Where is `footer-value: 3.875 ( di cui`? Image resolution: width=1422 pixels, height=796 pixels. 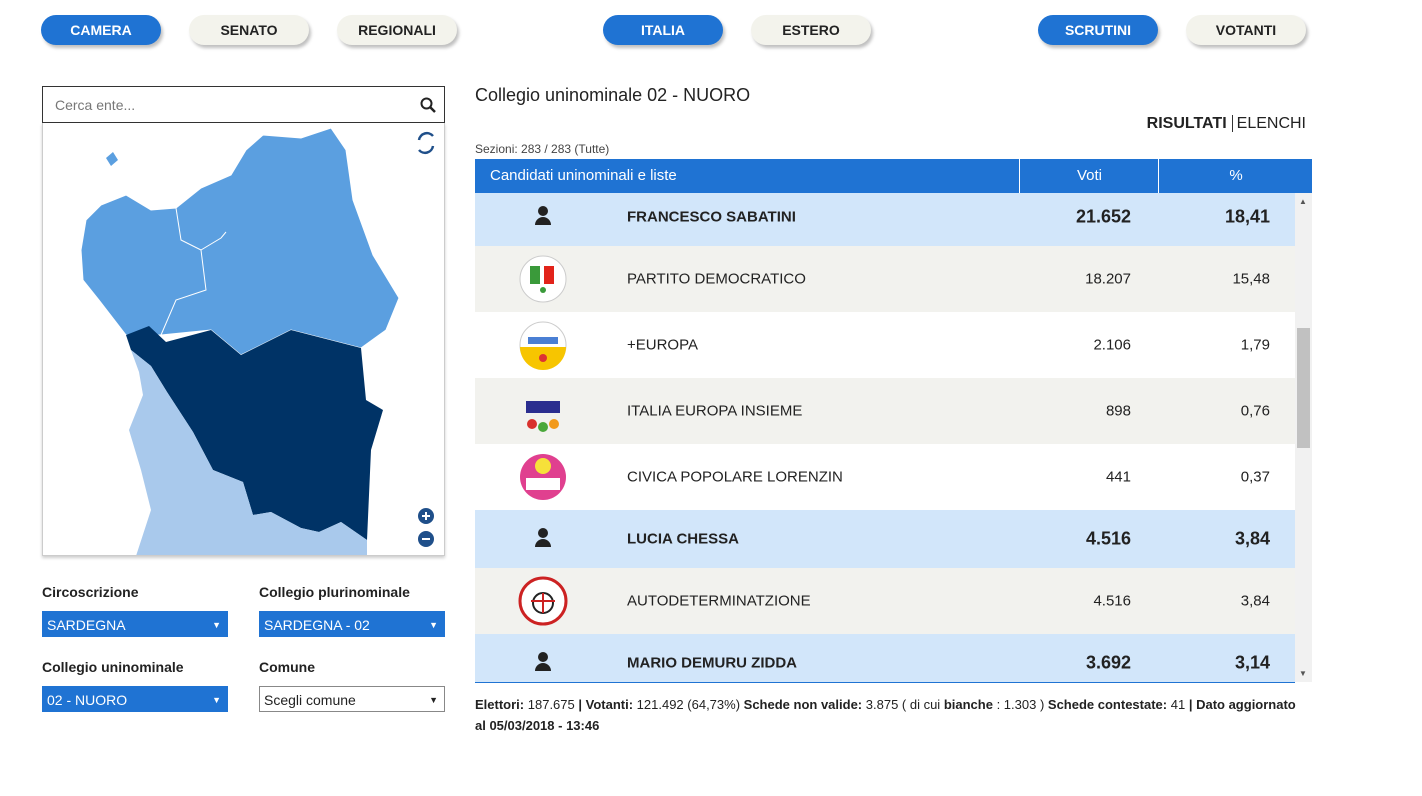
footer-value: 3.875 ( di cui is located at coordinates (903, 704).